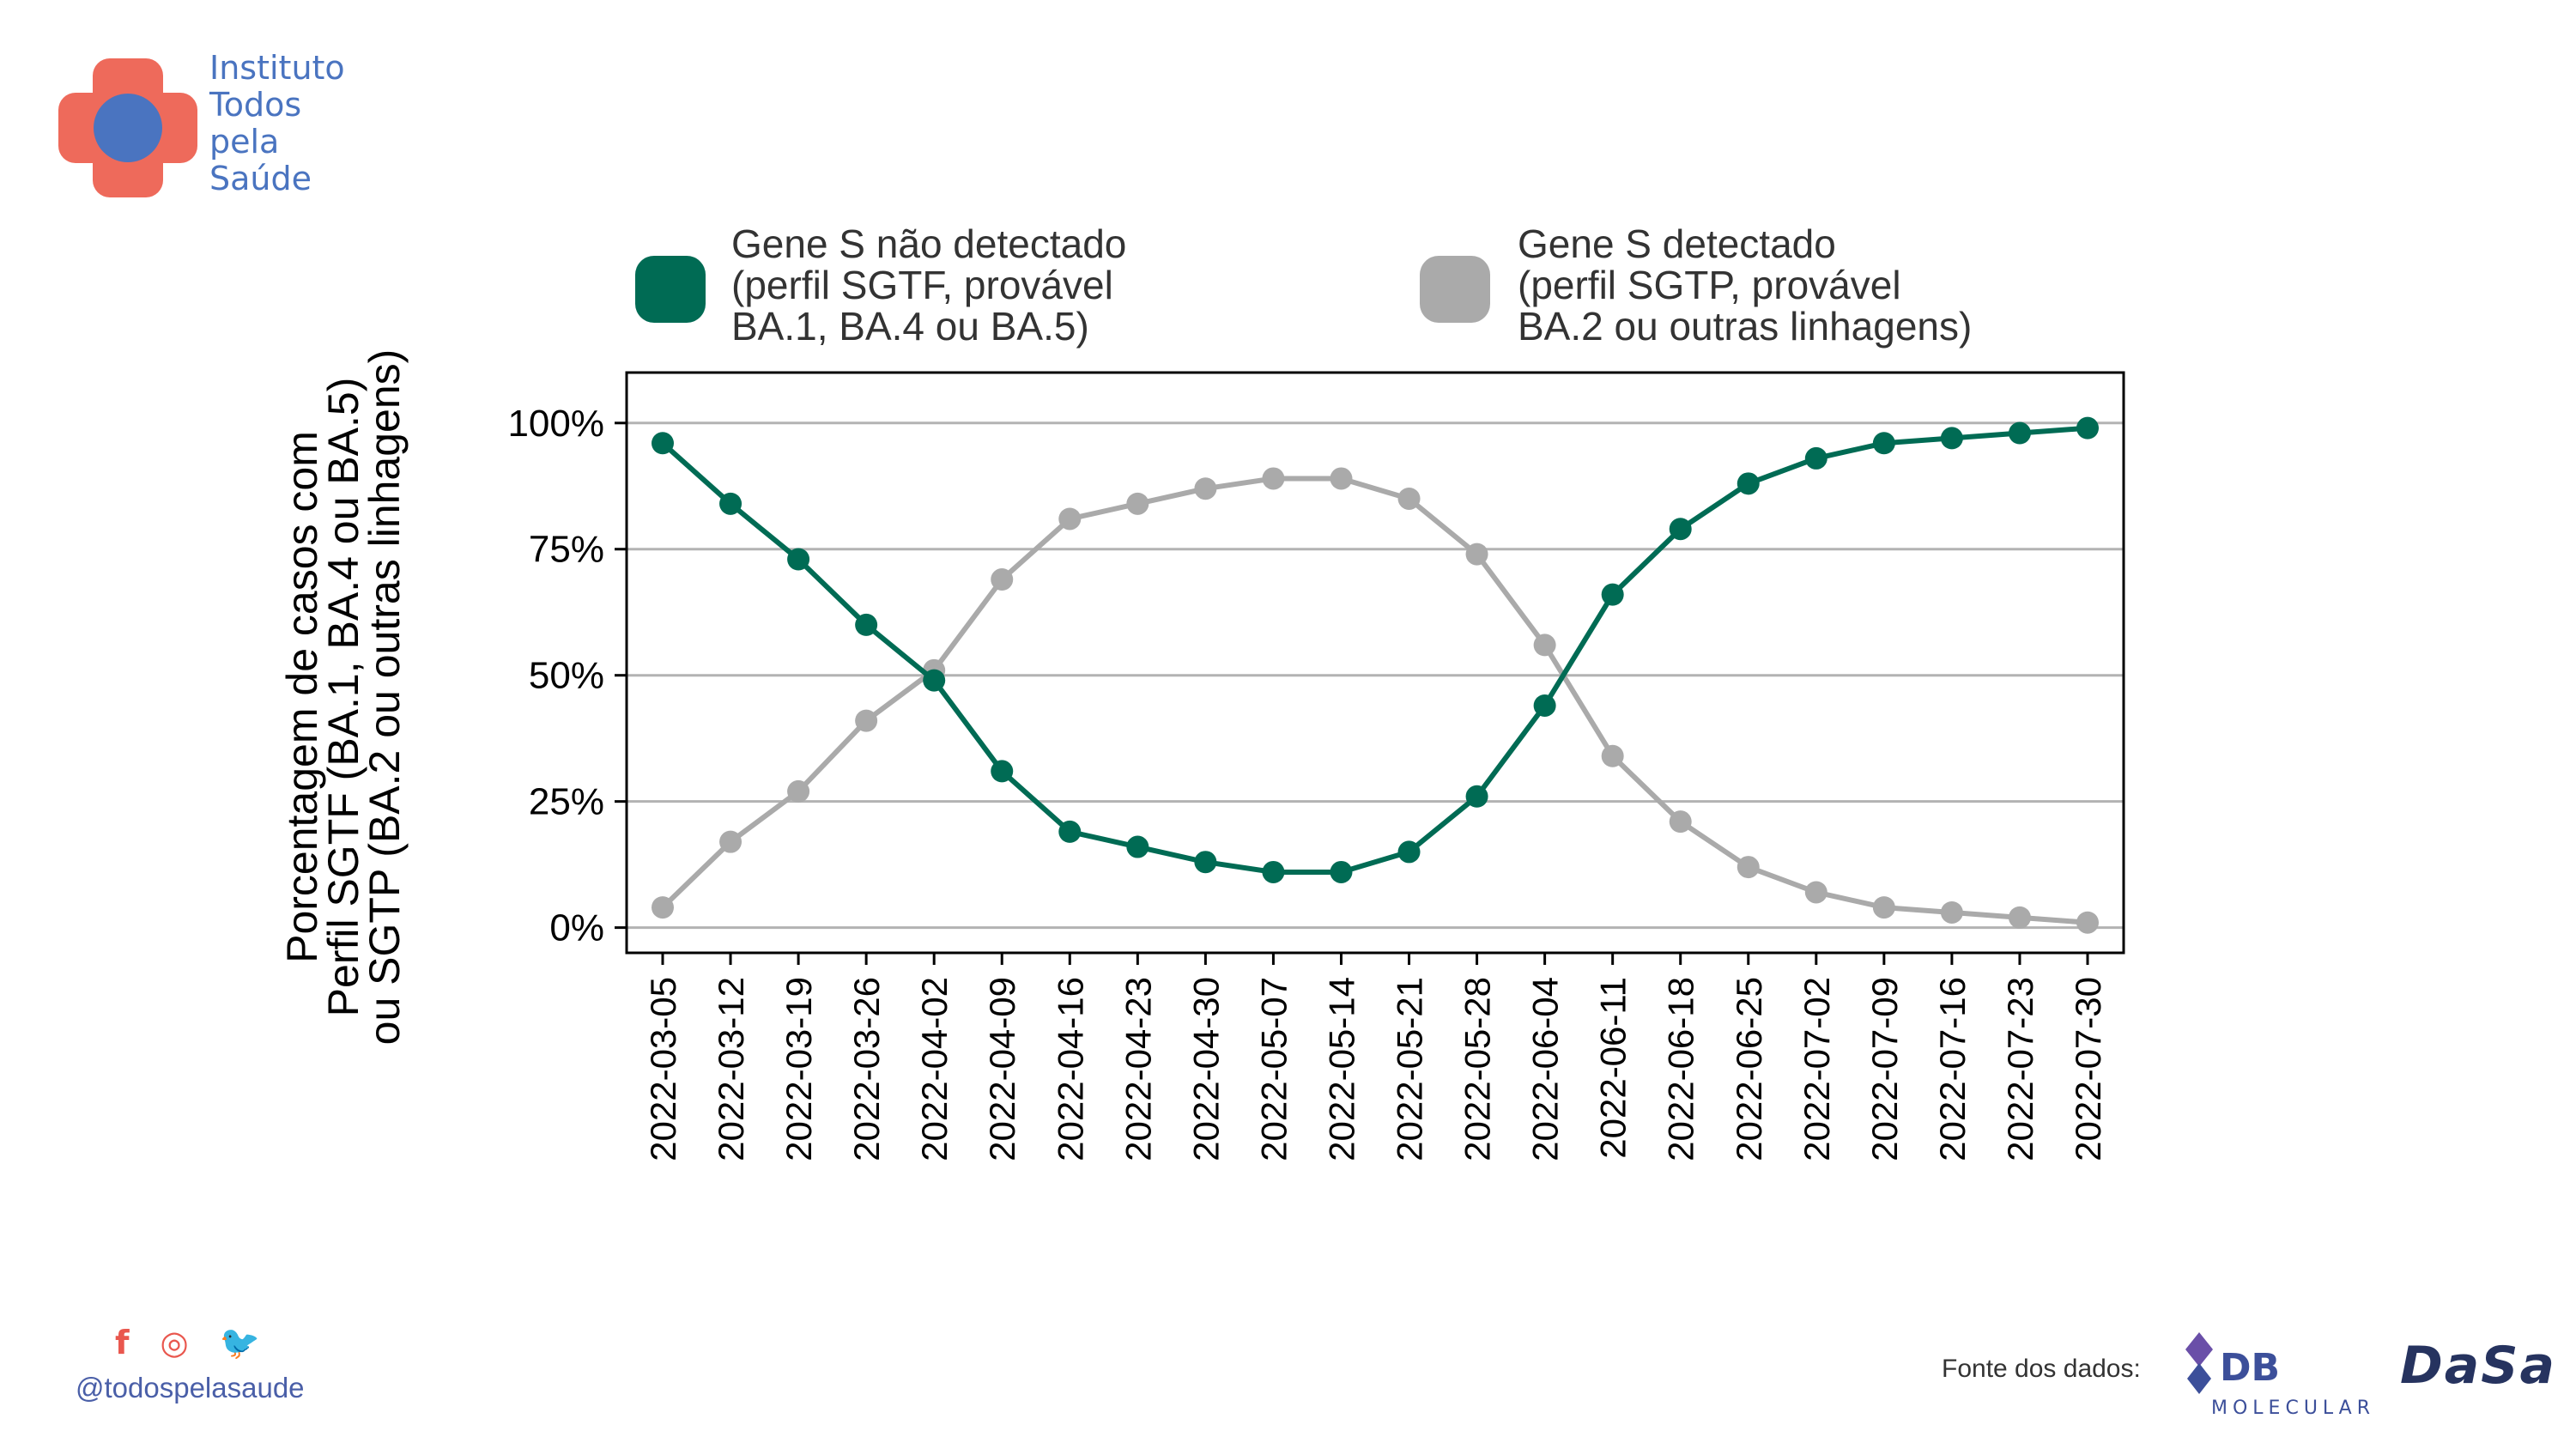 The width and height of the screenshot is (2576, 1449). What do you see at coordinates (1749, 1069) in the screenshot?
I see `x-tick-label: 2022-06-25` at bounding box center [1749, 1069].